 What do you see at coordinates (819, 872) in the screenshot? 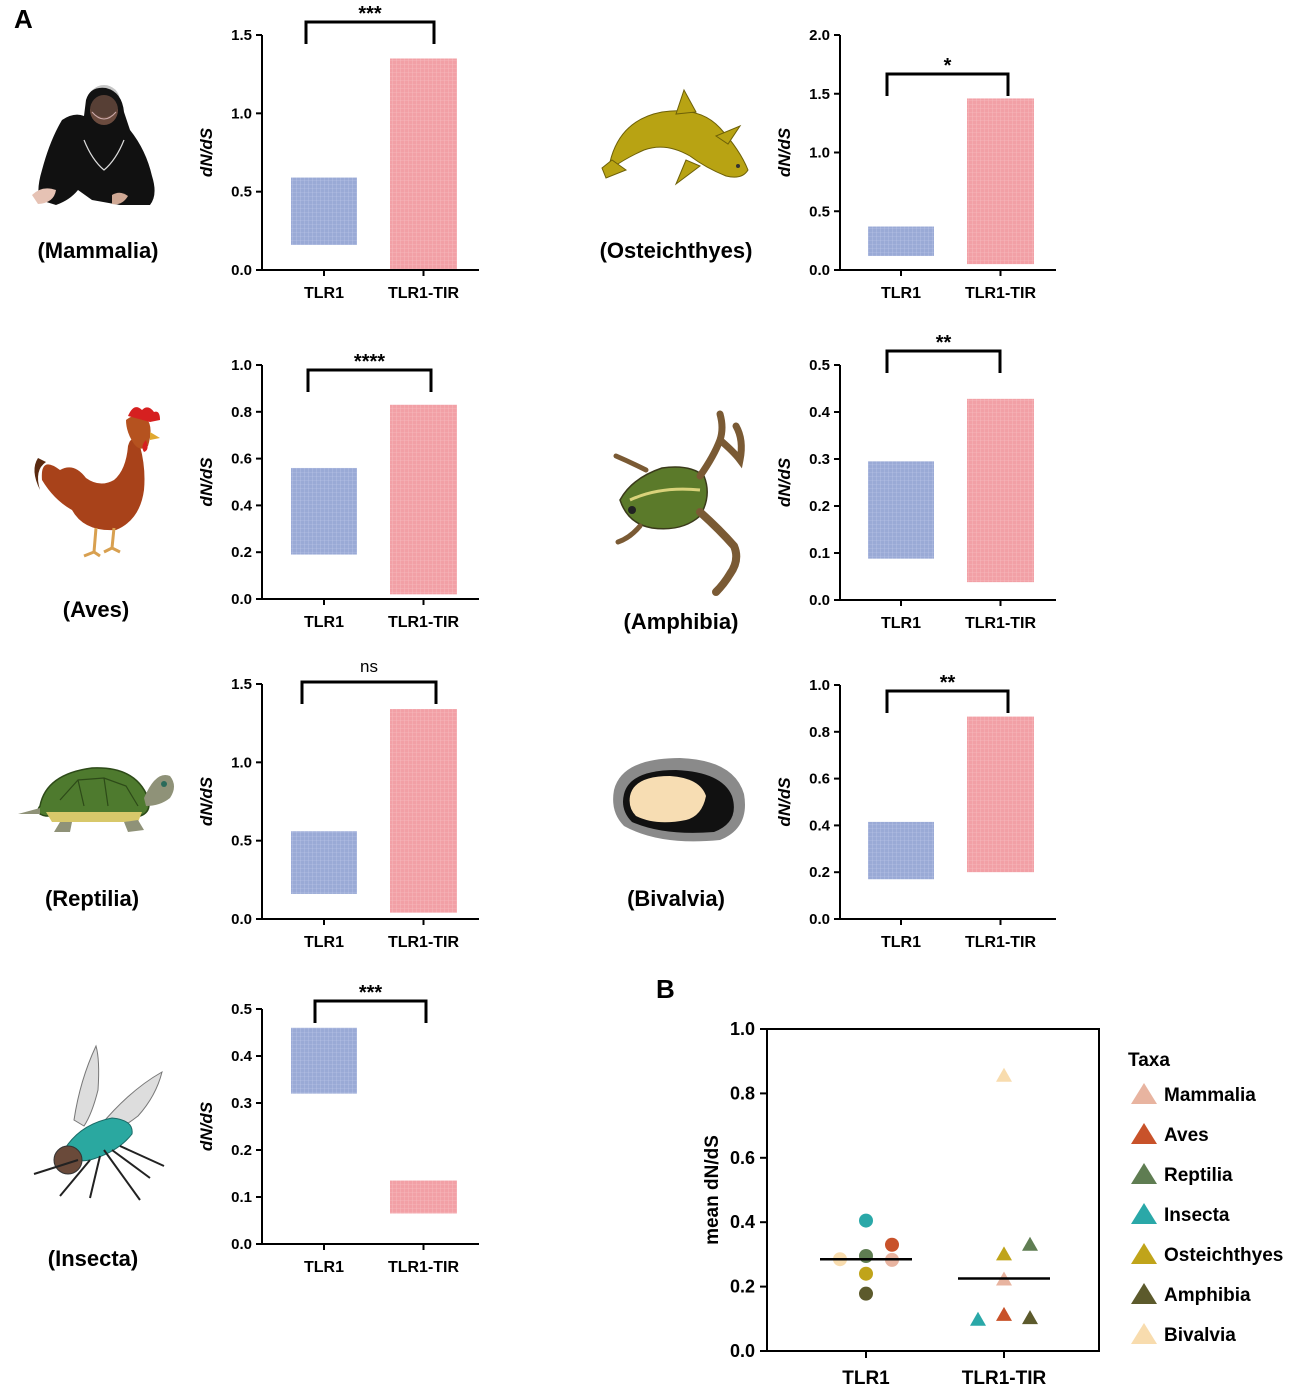
I see `y-tick-label-bivalvia: 0.2` at bounding box center [819, 872].